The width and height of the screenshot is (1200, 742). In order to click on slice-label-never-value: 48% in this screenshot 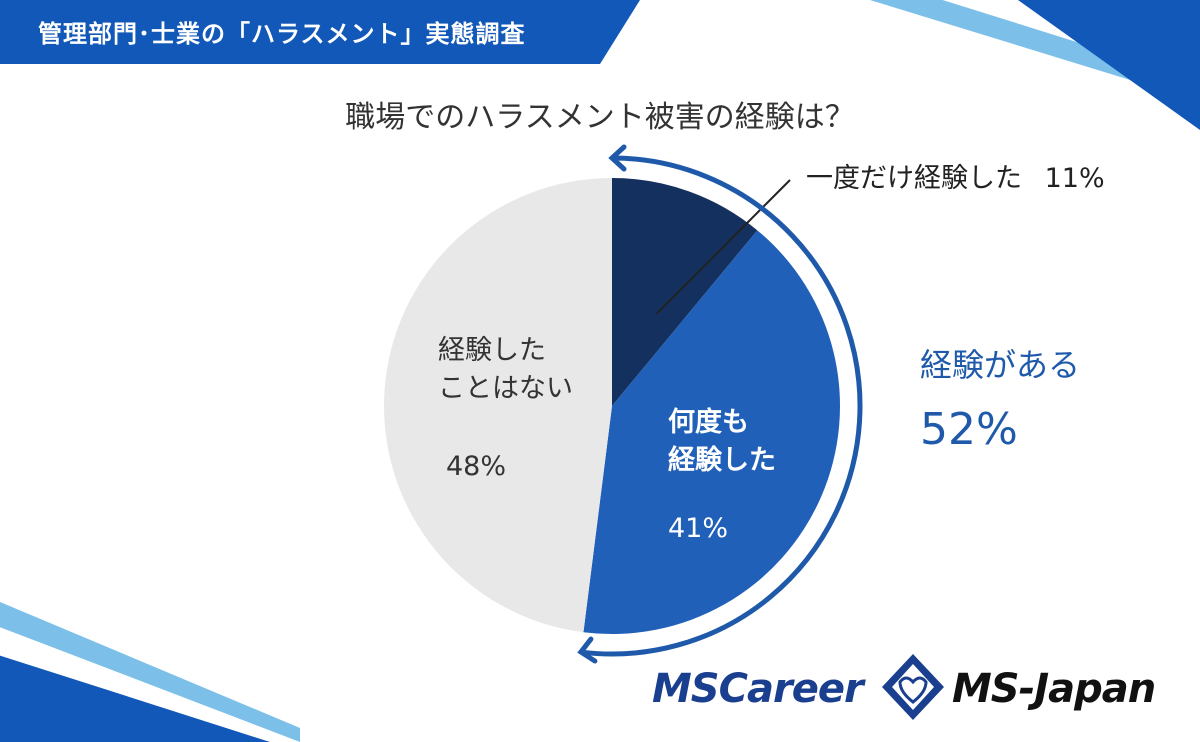, I will do `click(476, 466)`.